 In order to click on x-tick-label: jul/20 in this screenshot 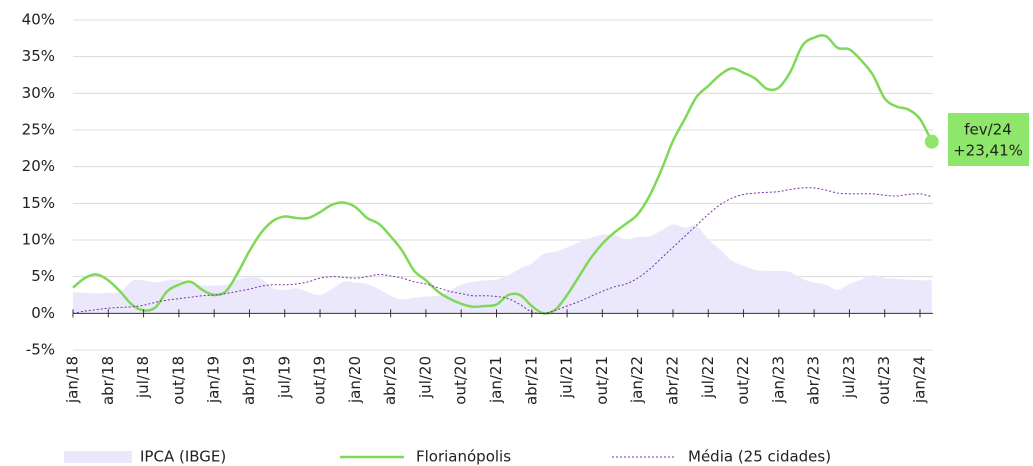, I will do `click(425, 377)`.